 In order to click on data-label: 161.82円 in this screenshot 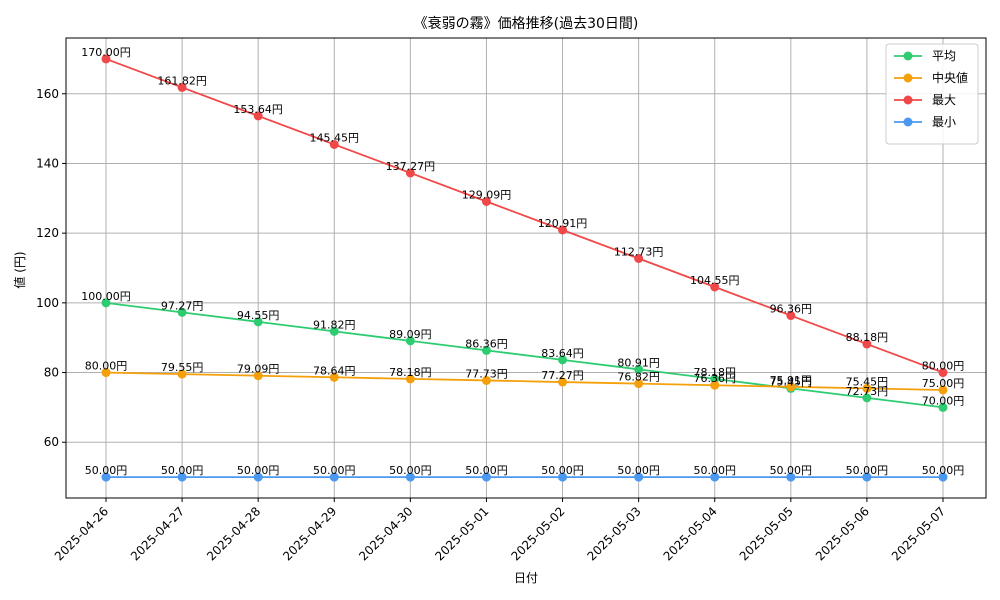, I will do `click(182, 80)`.